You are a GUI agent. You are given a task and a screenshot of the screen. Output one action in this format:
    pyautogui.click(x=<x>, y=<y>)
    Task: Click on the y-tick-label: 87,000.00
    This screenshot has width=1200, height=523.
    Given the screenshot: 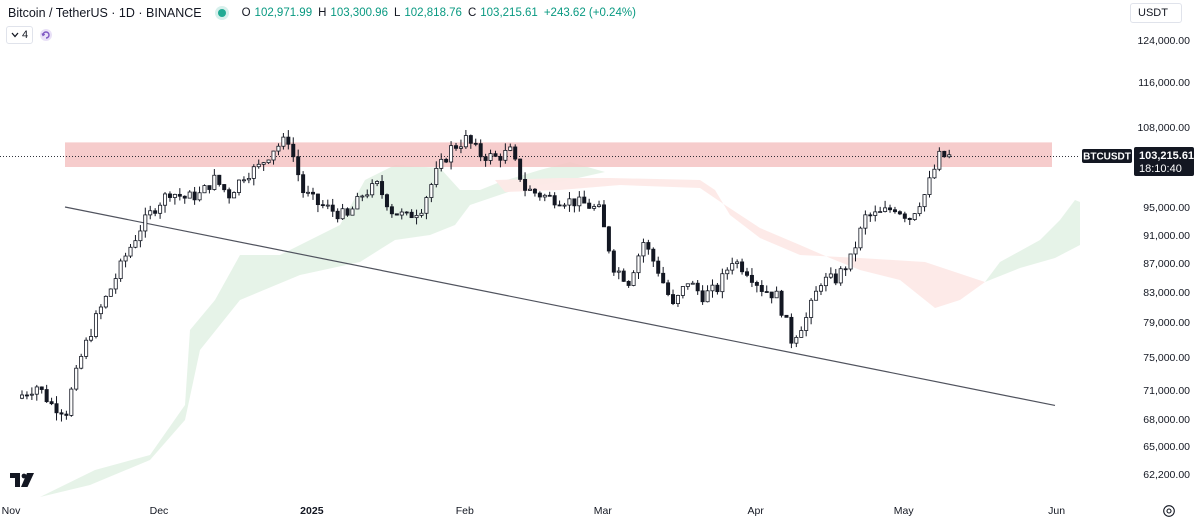 What is the action you would take?
    pyautogui.click(x=1166, y=264)
    